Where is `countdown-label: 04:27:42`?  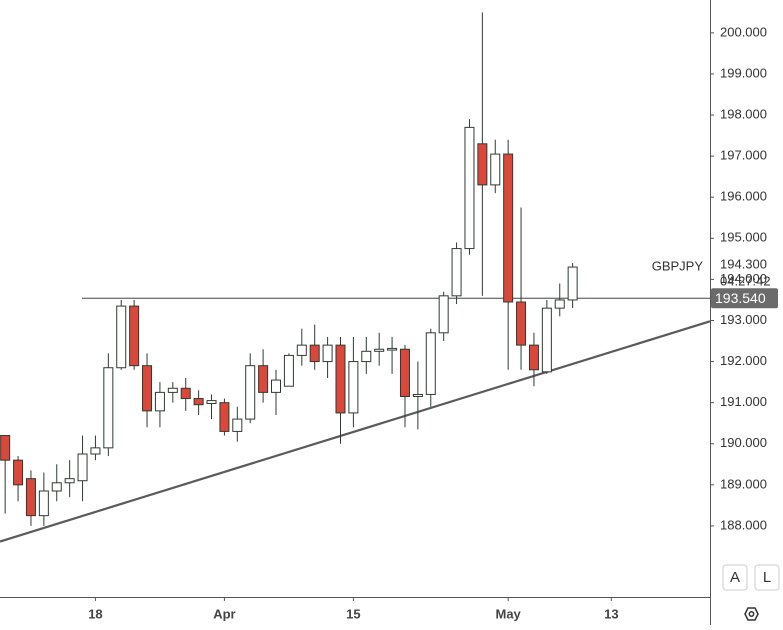 countdown-label: 04:27:42 is located at coordinates (745, 281).